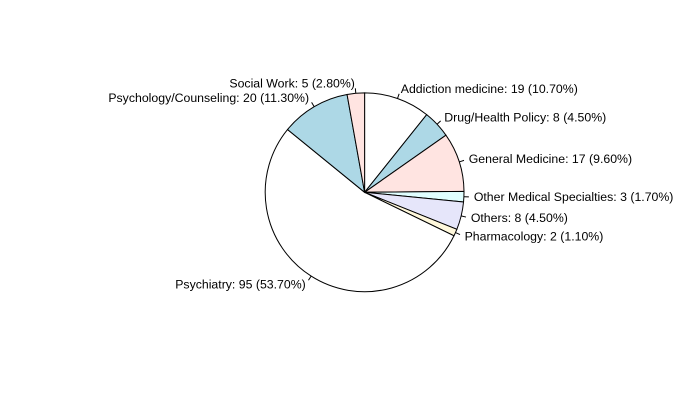  Describe the element at coordinates (519, 218) in the screenshot. I see `svg-text: Others: 8 (4.50%)` at that location.